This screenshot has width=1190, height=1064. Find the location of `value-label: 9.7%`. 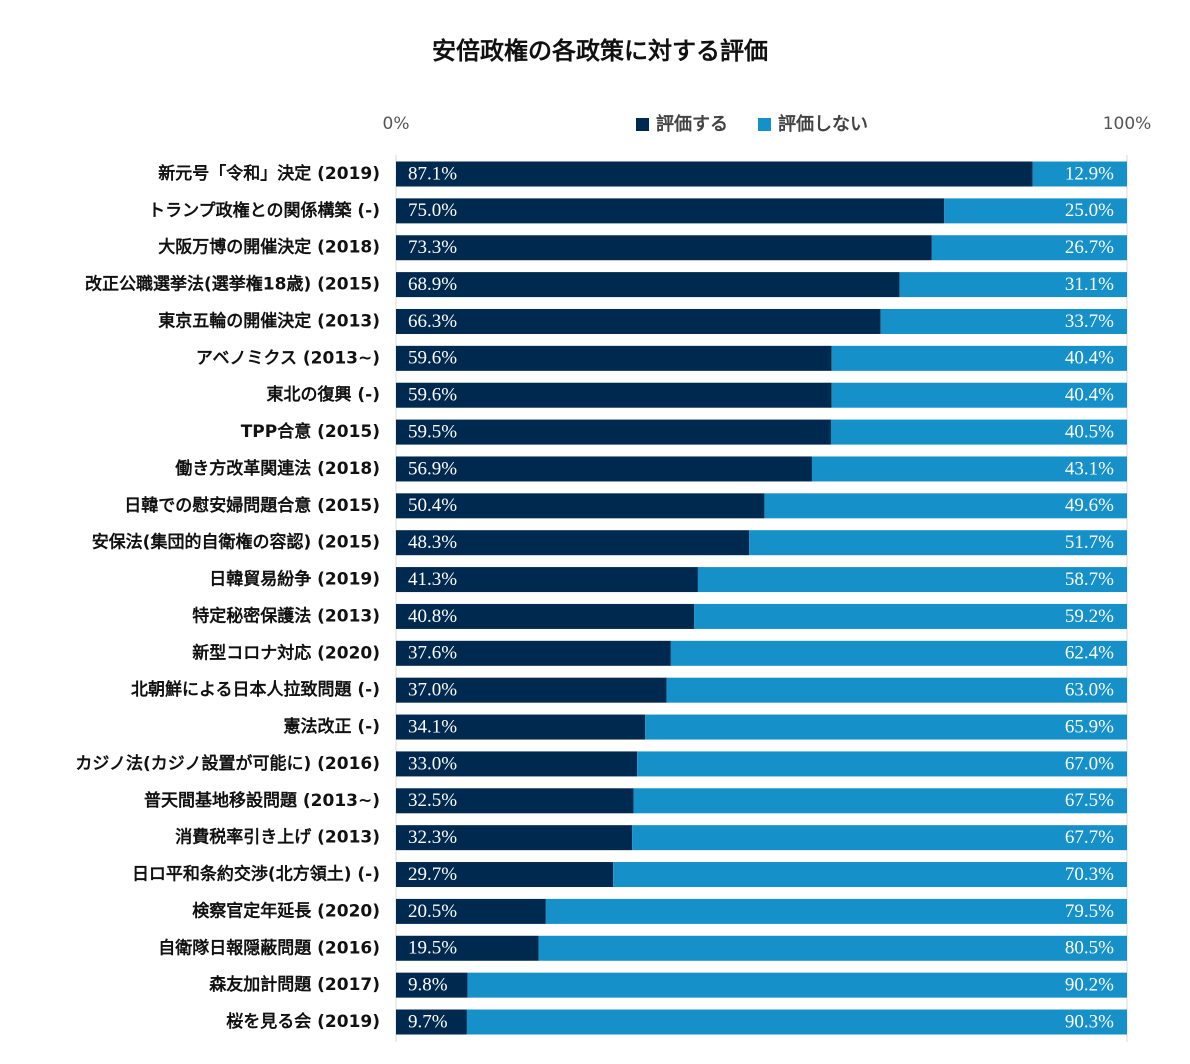

value-label: 9.7% is located at coordinates (428, 1021).